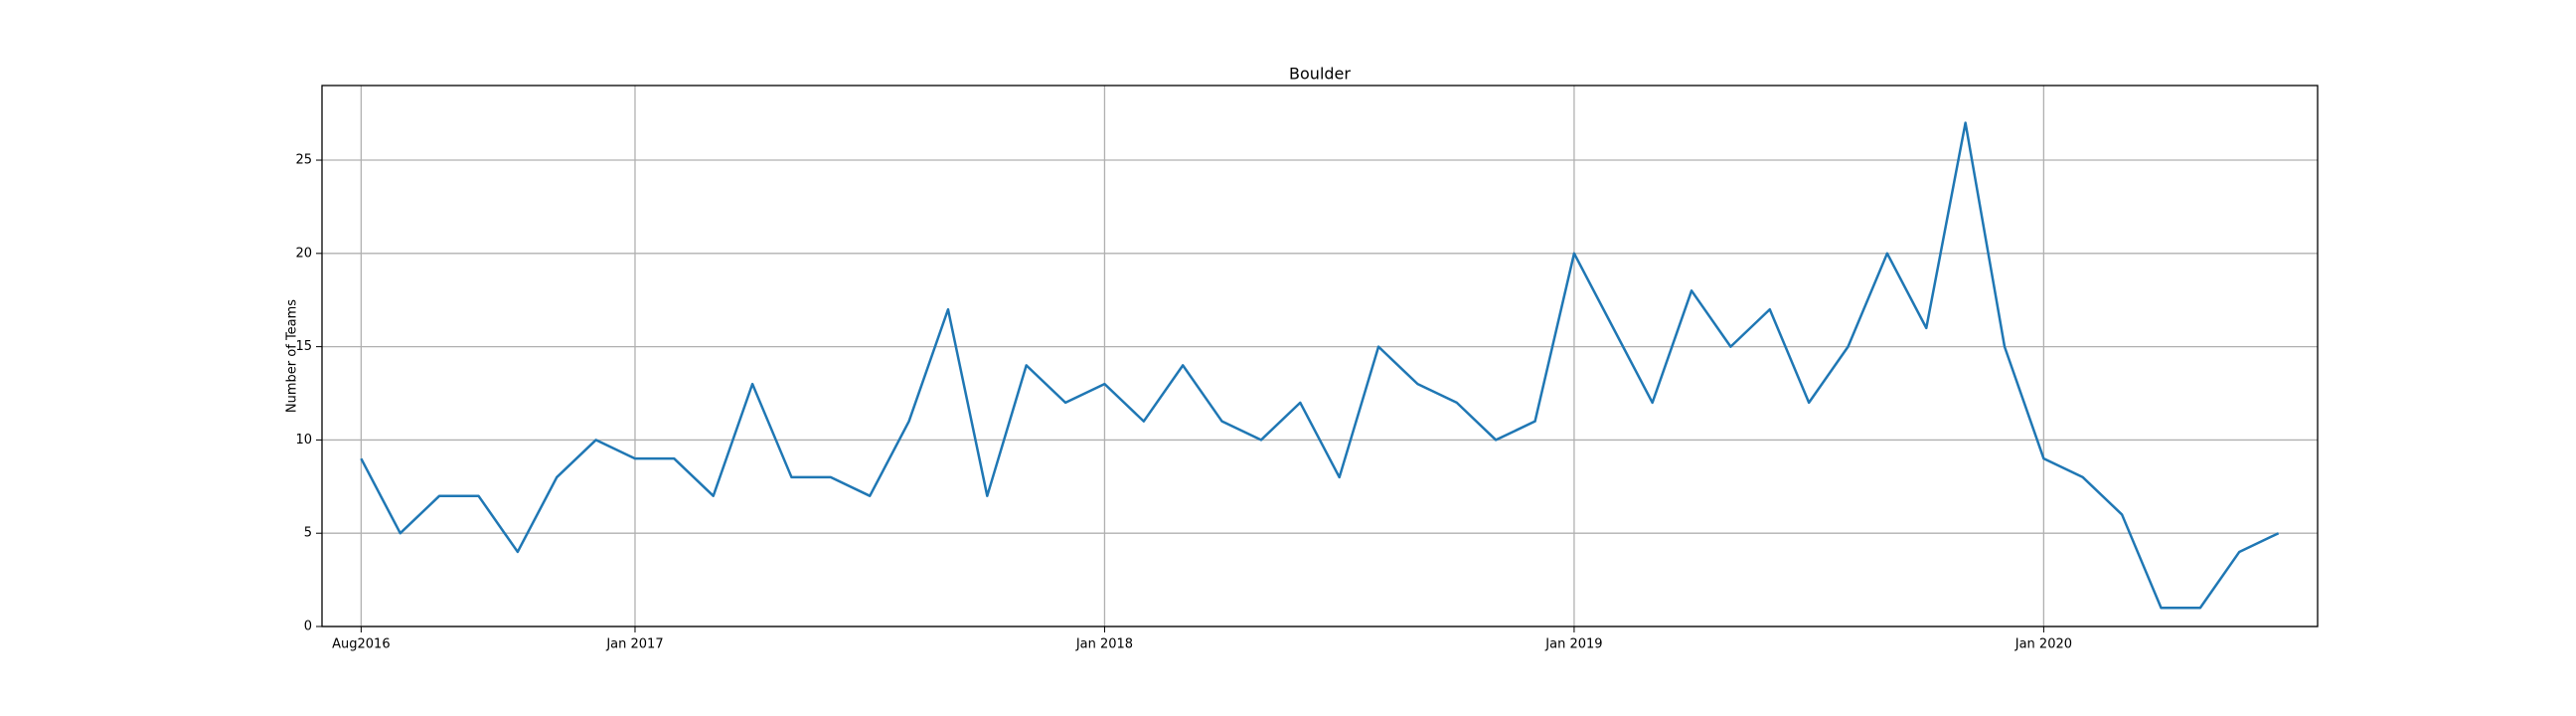 This screenshot has height=716, width=2576. I want to click on y-tick-label: 15, so click(303, 346).